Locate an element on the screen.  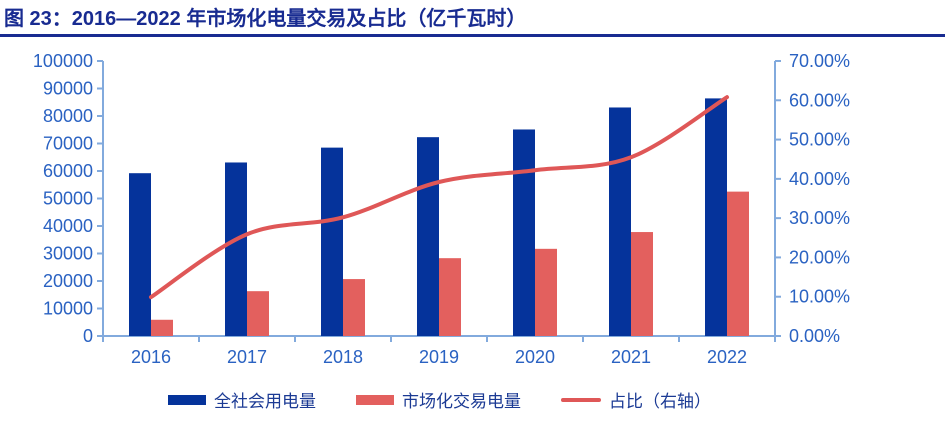
x-axis-label: 2022 is located at coordinates (727, 357).